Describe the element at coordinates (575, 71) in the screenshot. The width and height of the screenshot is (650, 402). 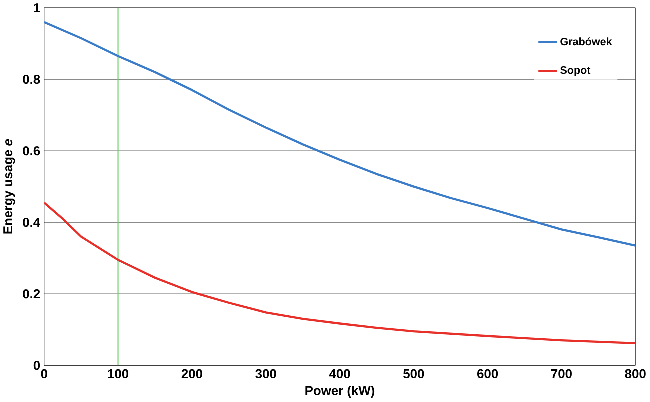
I see `legend-label: Sopot` at that location.